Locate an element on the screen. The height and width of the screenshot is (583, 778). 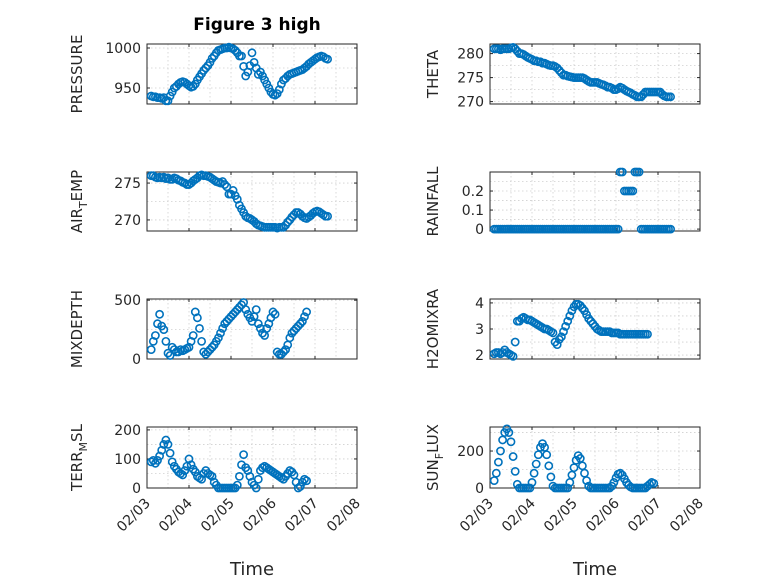
y-tick-label: 275 is located at coordinates (127, 184).